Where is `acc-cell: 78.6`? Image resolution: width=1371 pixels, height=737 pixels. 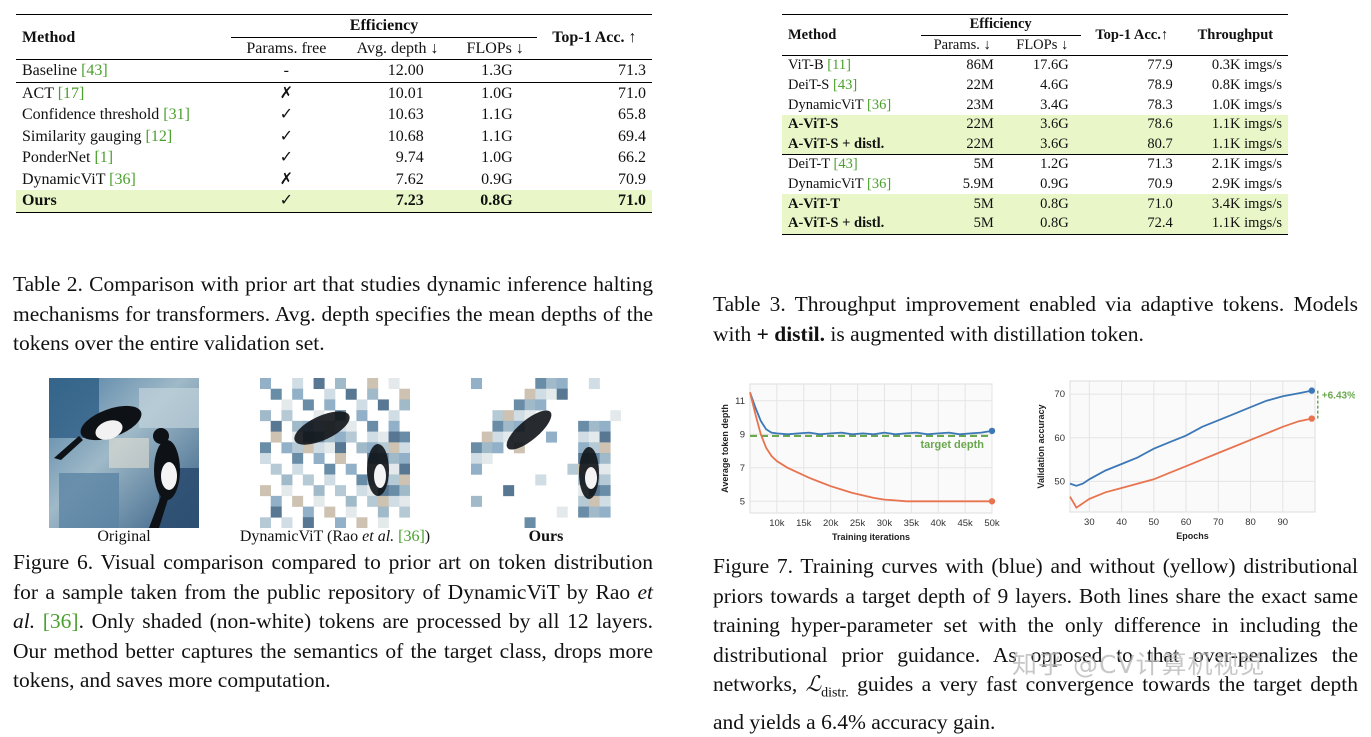
acc-cell: 78.6 is located at coordinates (1131, 124).